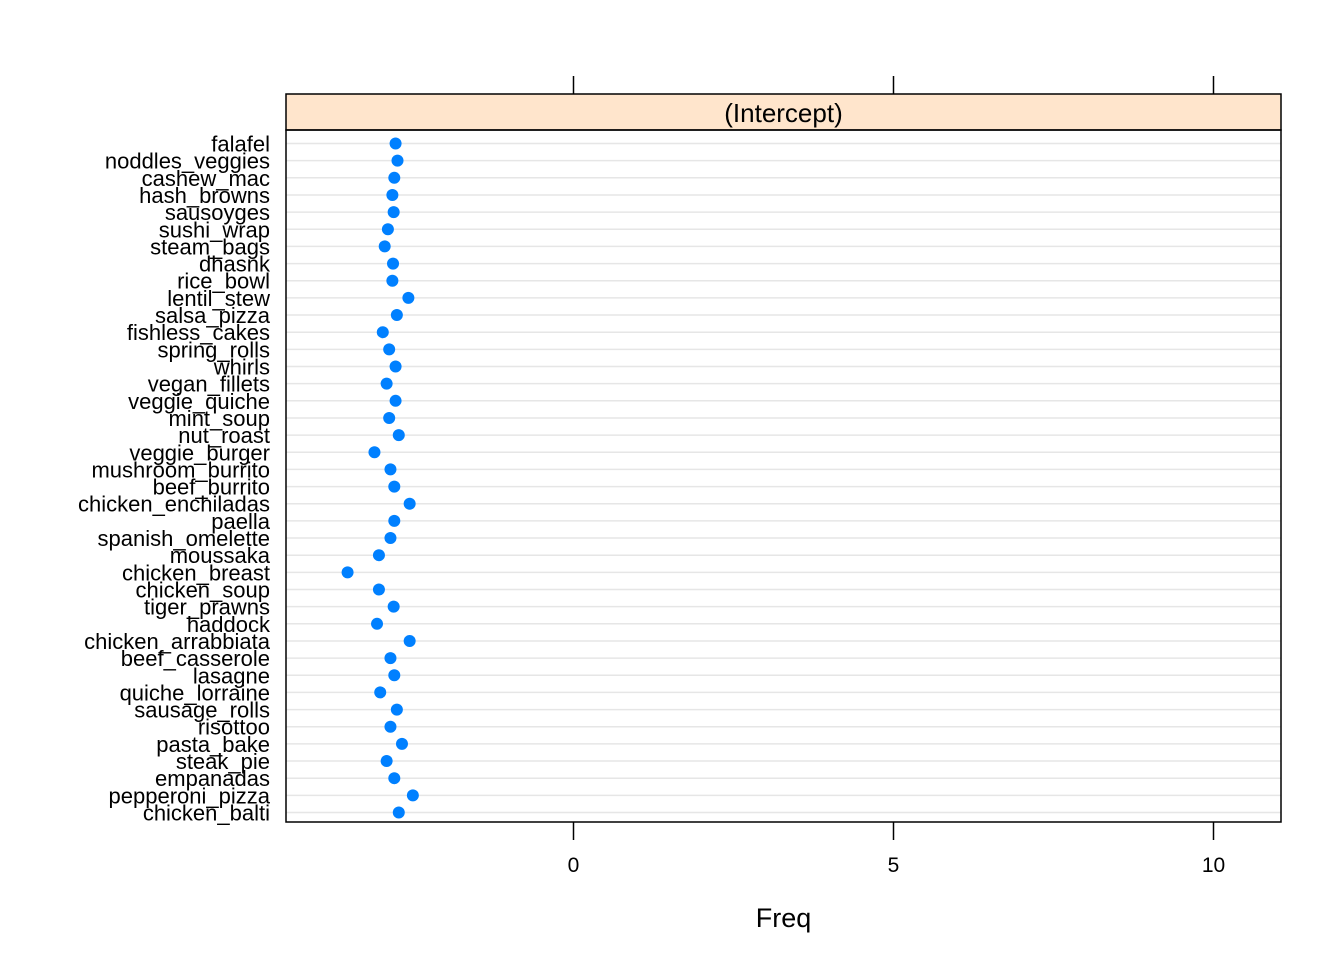 Image resolution: width=1344 pixels, height=960 pixels. What do you see at coordinates (240, 144) in the screenshot?
I see `y-tick-label-falafel: falafel` at bounding box center [240, 144].